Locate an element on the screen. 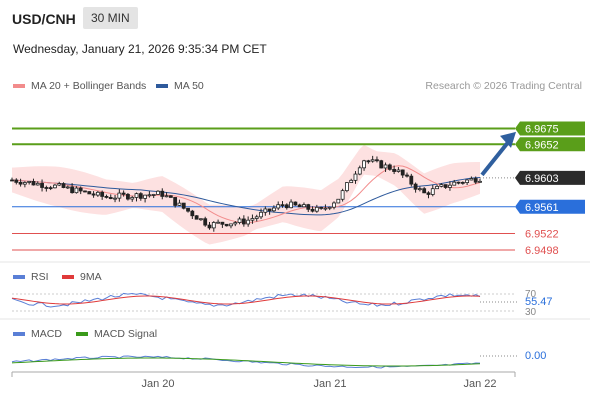 The image size is (590, 400). level-label-0-tag: 6.9675 is located at coordinates (550, 128).